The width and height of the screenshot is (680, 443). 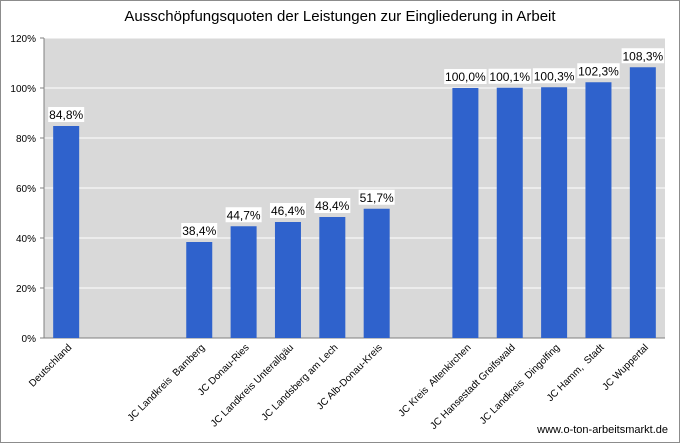 I want to click on data-label: 51,7%, so click(x=377, y=198).